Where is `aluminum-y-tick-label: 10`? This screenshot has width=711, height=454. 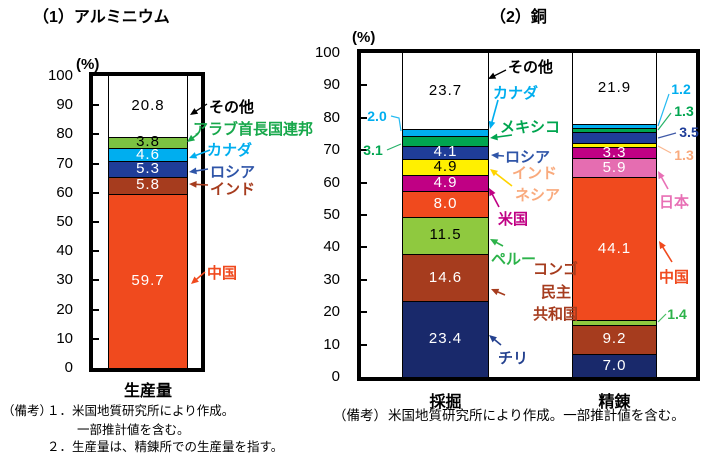 aluminum-y-tick-label: 10 is located at coordinates (64, 338).